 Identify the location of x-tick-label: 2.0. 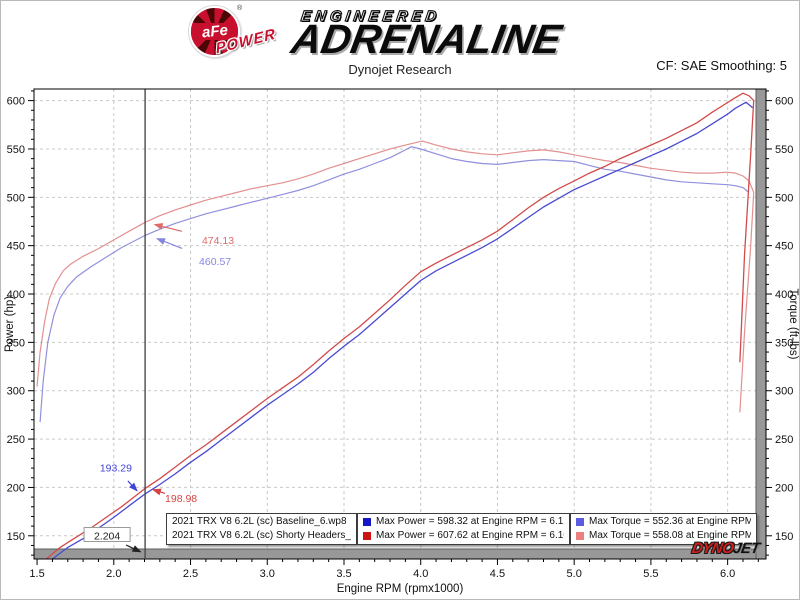
(113, 574).